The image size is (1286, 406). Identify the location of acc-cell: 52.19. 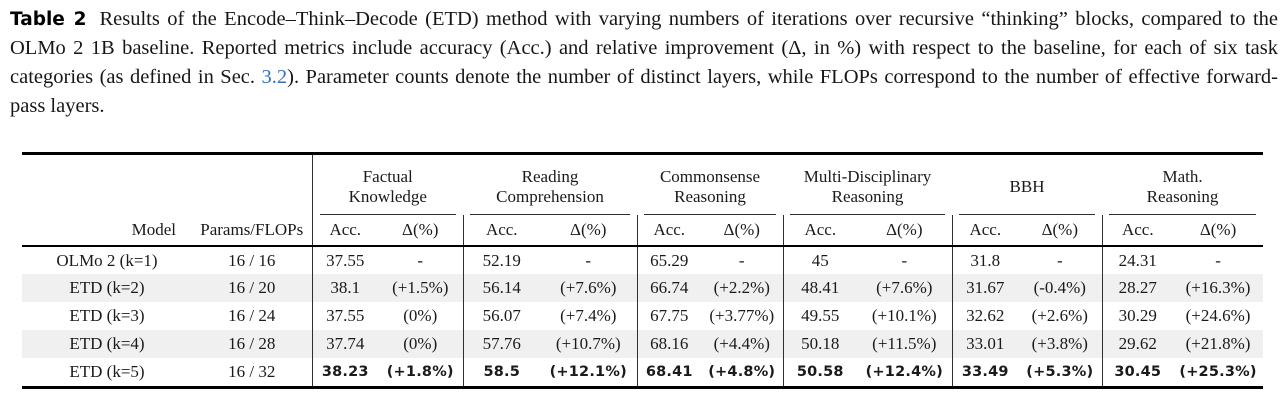
(501, 260).